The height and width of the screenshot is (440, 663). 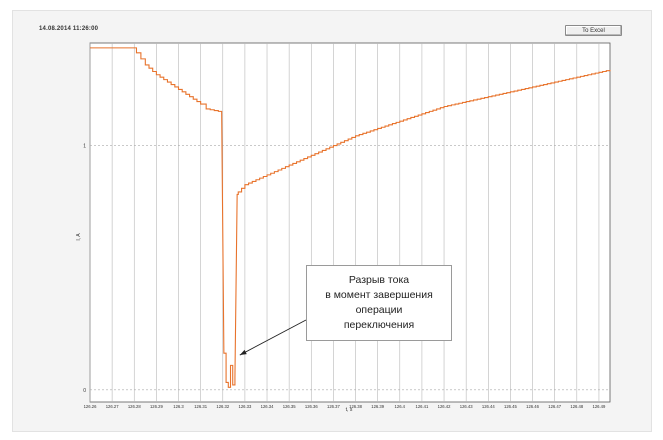 What do you see at coordinates (576, 406) in the screenshot?
I see `x-tick-label: 126.48` at bounding box center [576, 406].